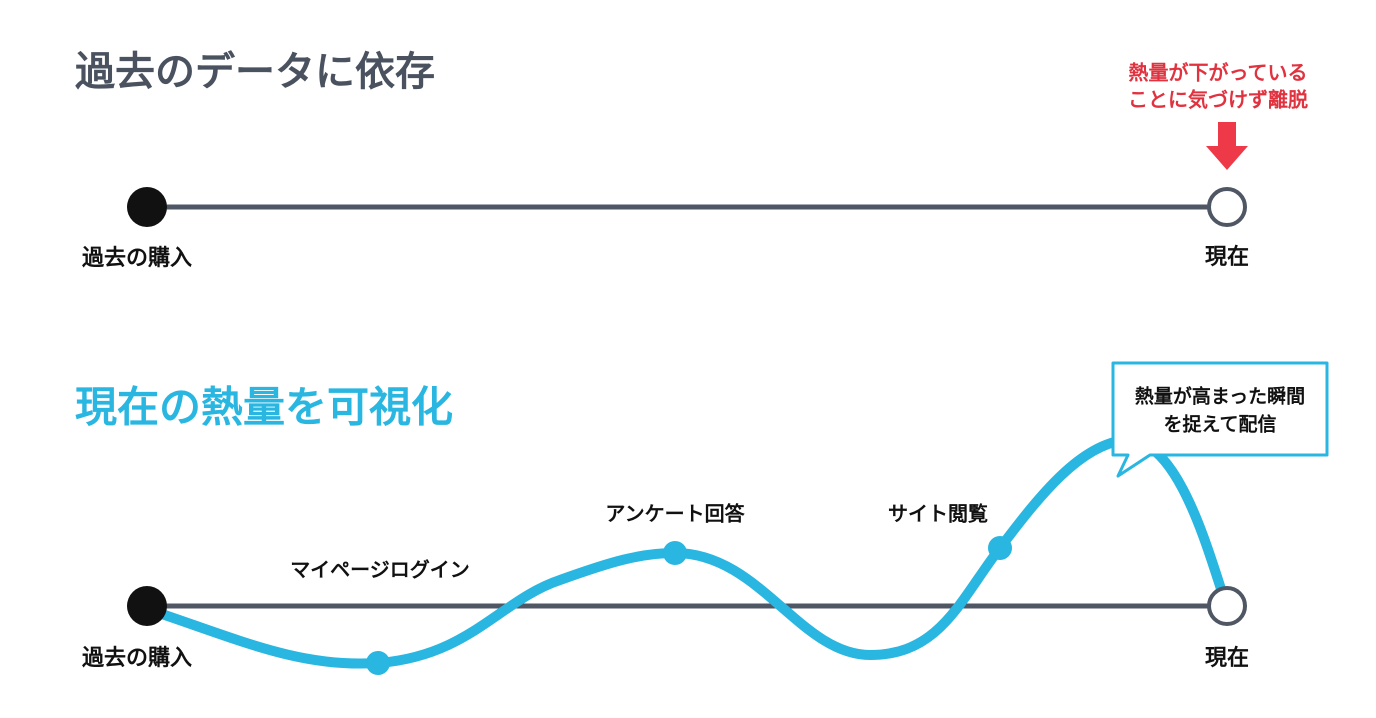  I want to click on section-title: 過去のデータに依存, so click(255, 72).